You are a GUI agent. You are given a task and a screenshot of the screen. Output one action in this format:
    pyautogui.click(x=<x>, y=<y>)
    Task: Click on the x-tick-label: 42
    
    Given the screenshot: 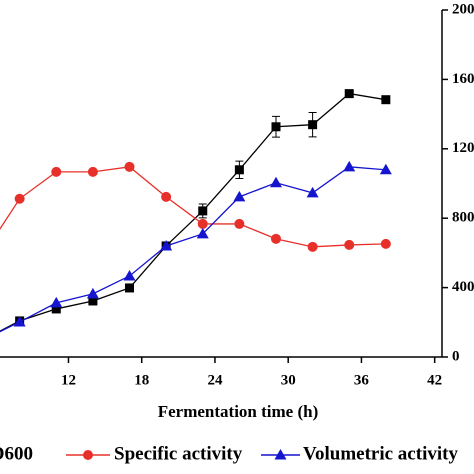 What is the action you would take?
    pyautogui.click(x=434, y=380)
    